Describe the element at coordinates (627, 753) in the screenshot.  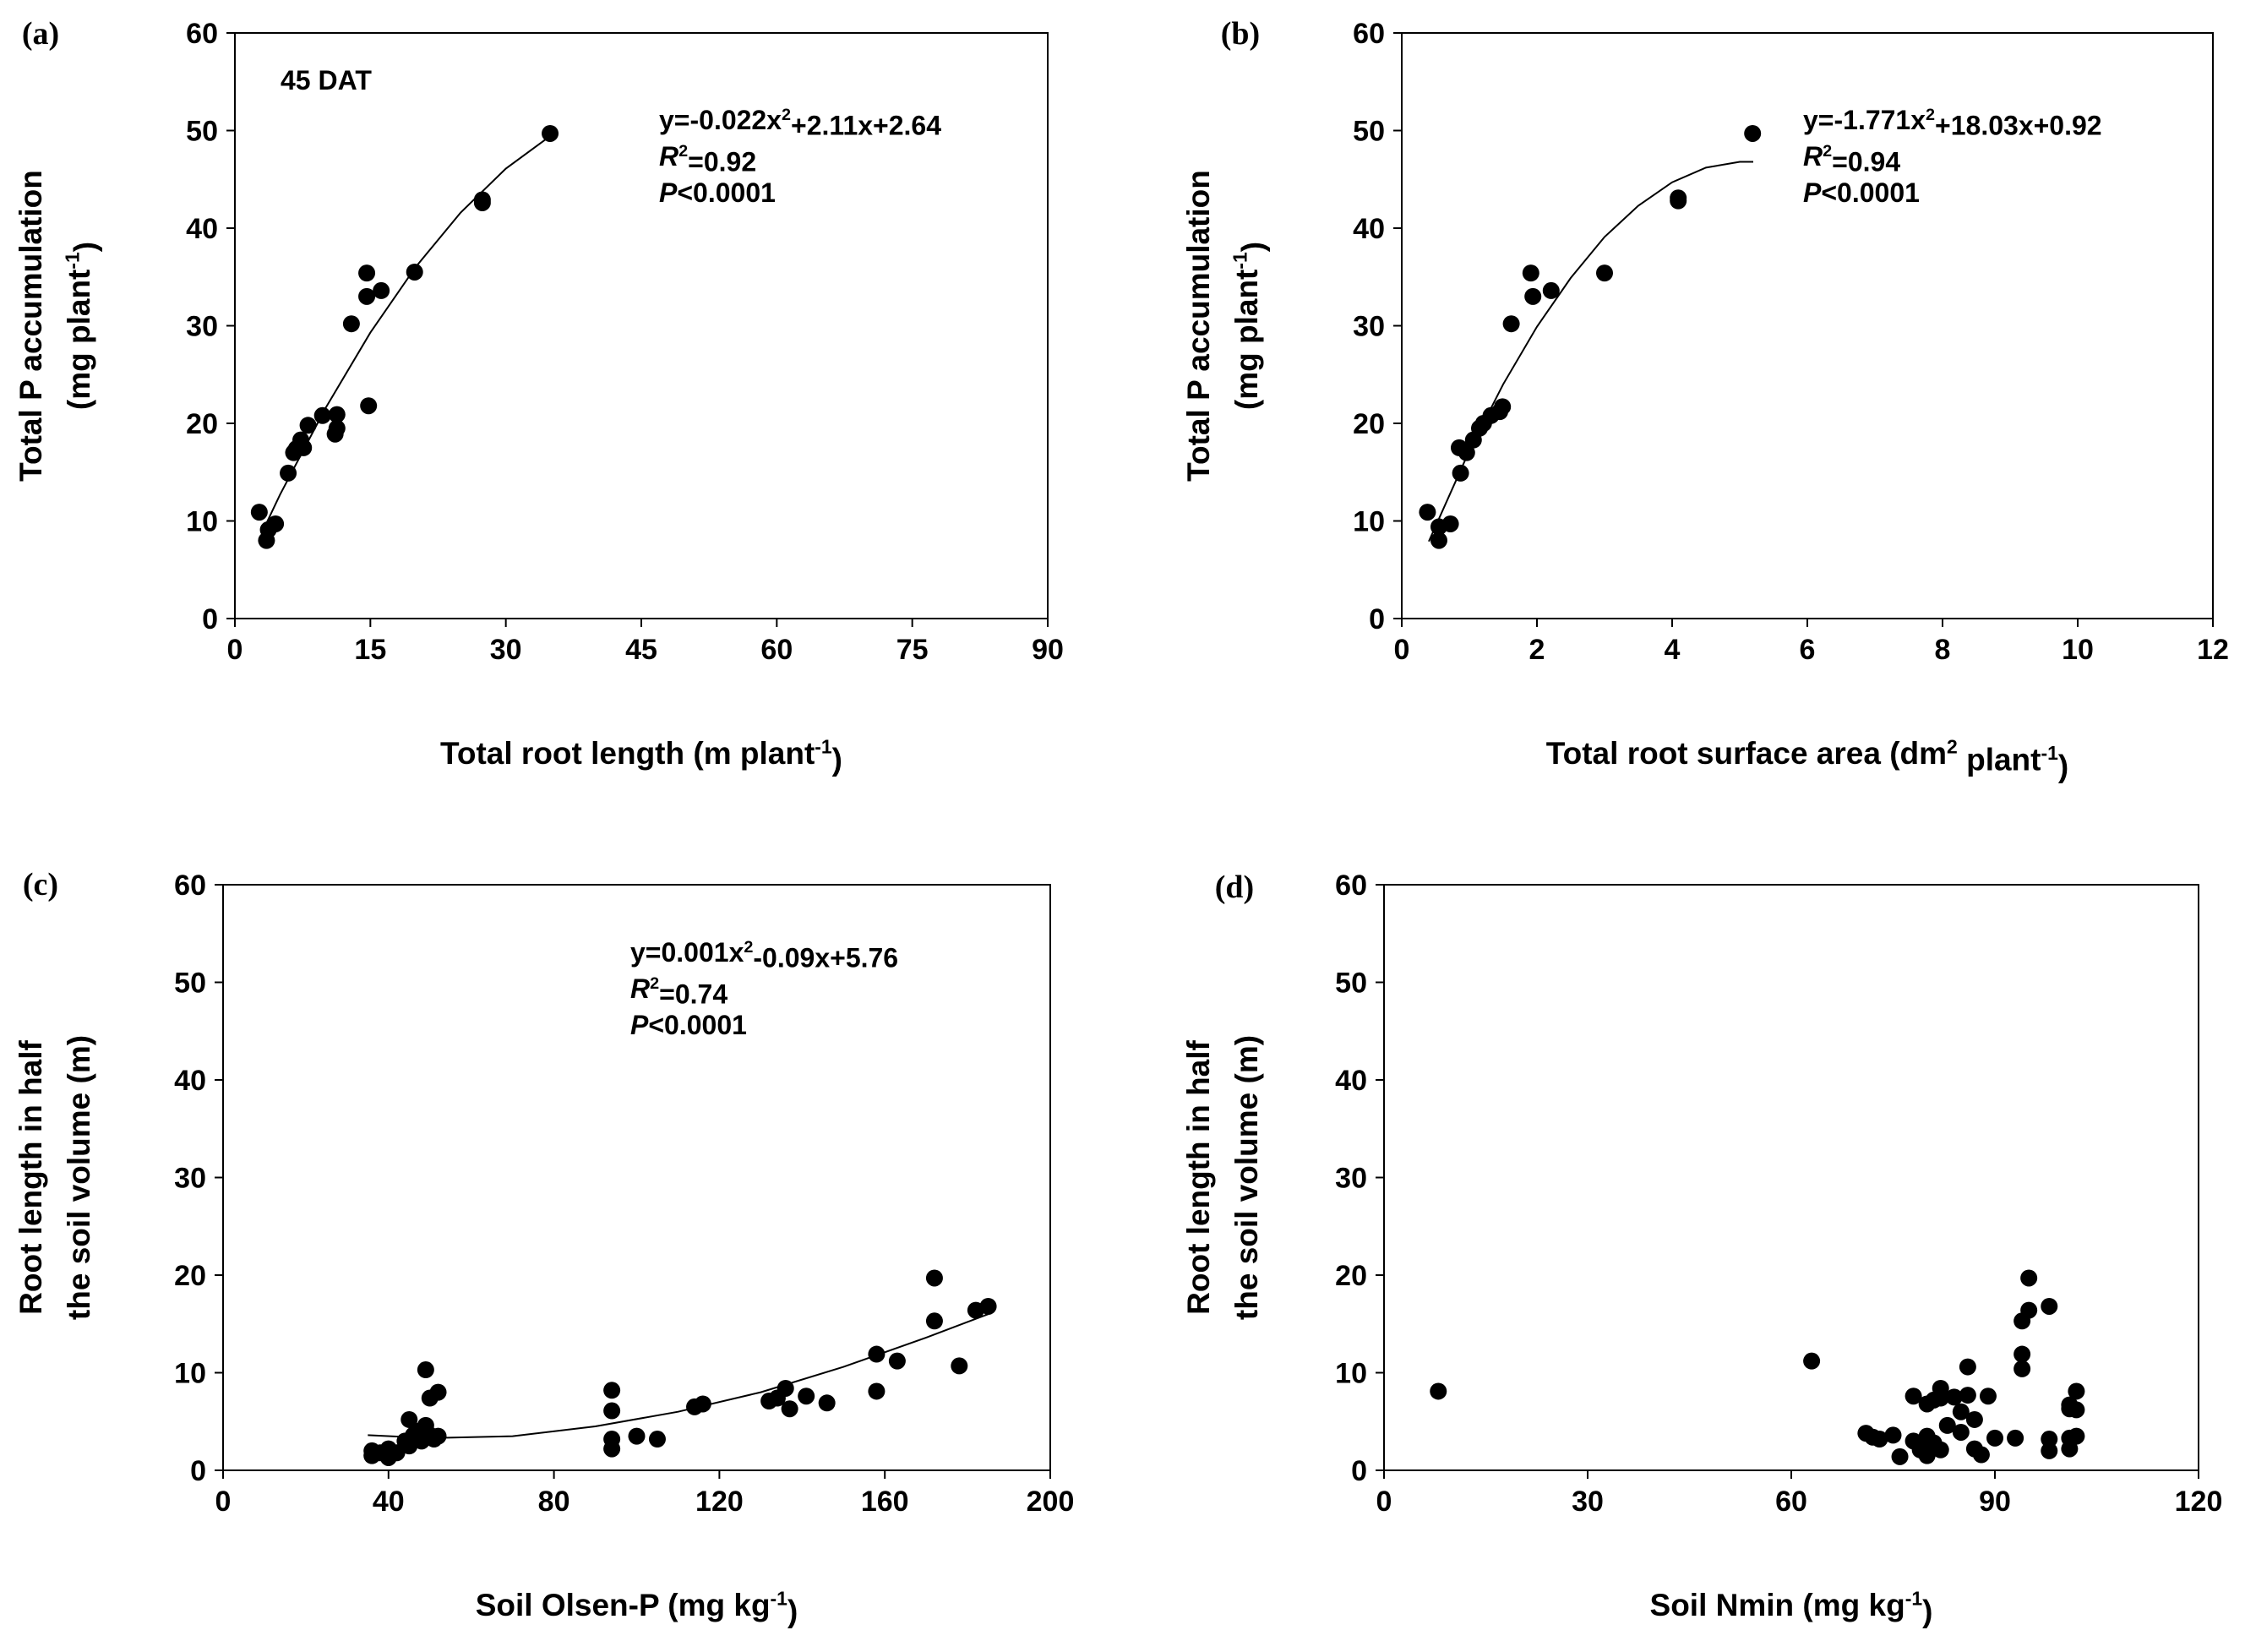
I see `text-part: Total root length (m plant` at that location.